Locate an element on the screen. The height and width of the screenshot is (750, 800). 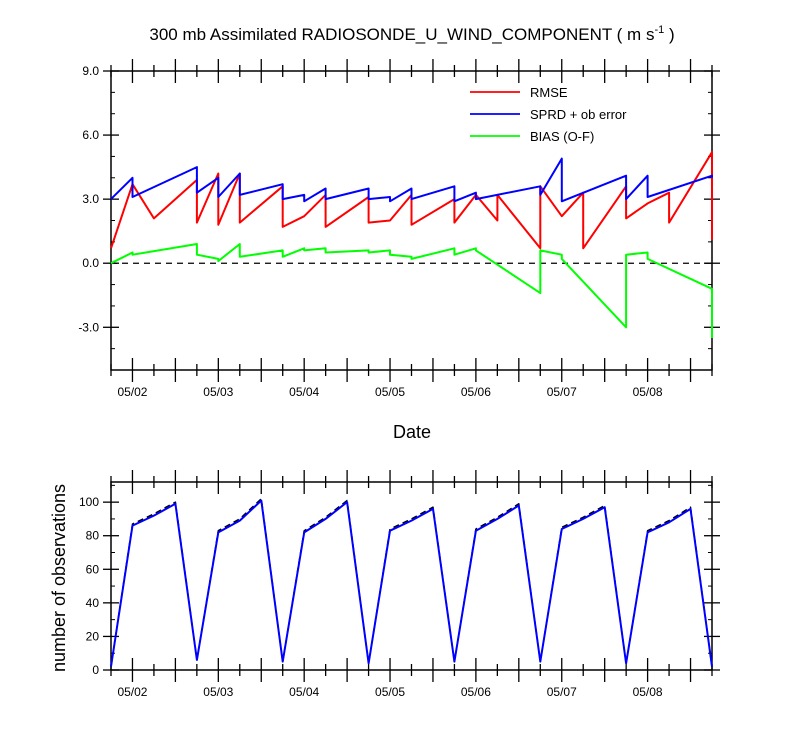
series-line-sprd-ob-error is located at coordinates (411, 180).